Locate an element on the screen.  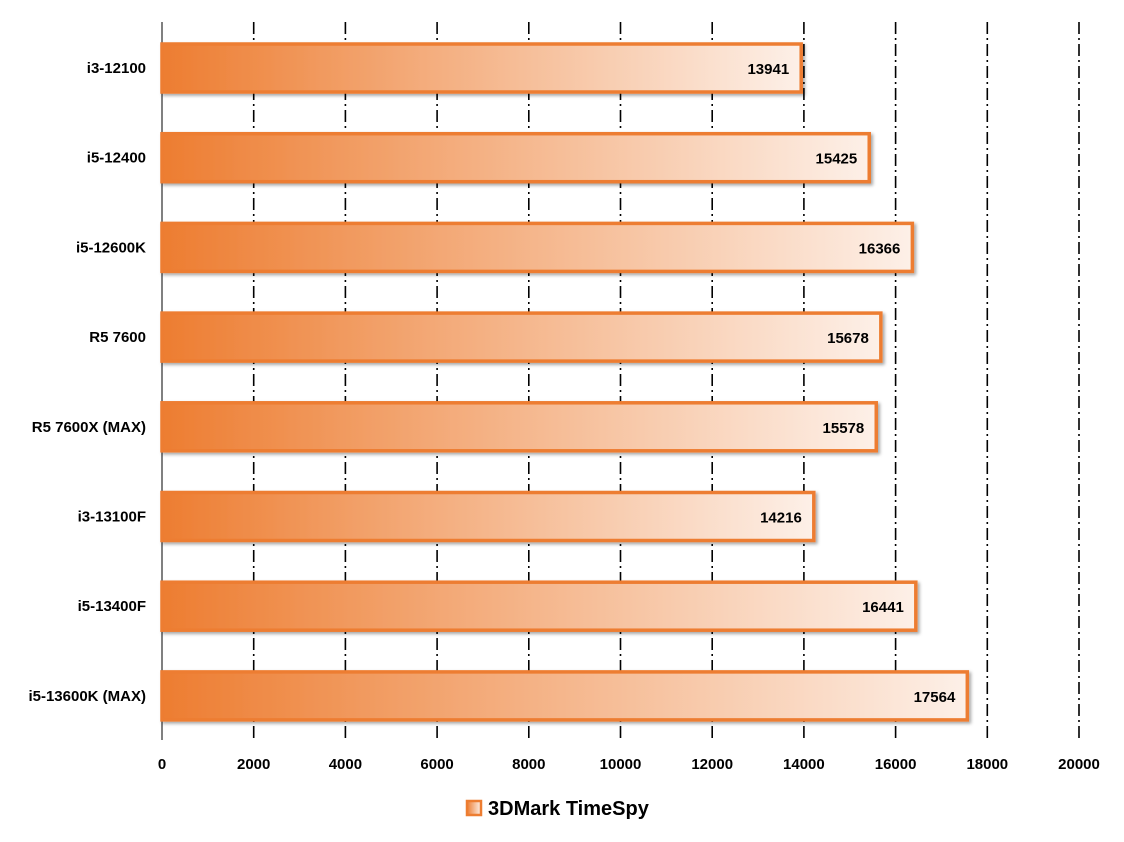
bar-group-6: 16441 is located at coordinates (539, 606).